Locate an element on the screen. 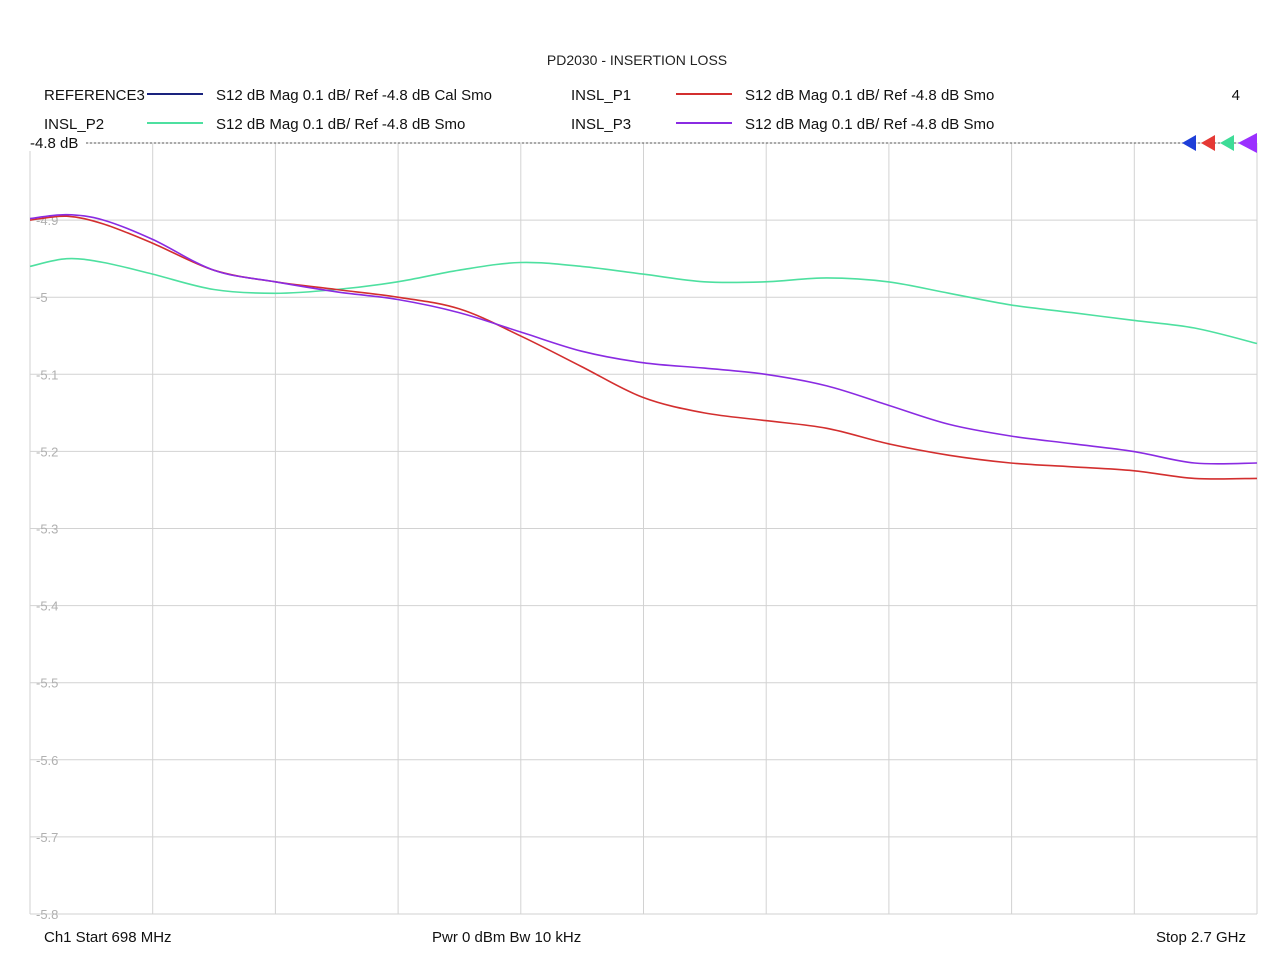 The width and height of the screenshot is (1280, 960). y-tick-label: -5.8 is located at coordinates (47, 914).